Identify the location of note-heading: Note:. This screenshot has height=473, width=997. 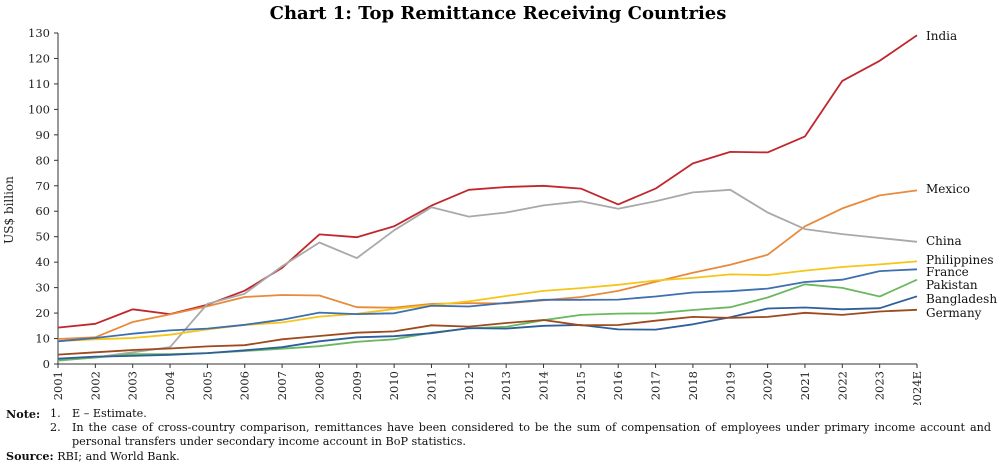
(23, 414).